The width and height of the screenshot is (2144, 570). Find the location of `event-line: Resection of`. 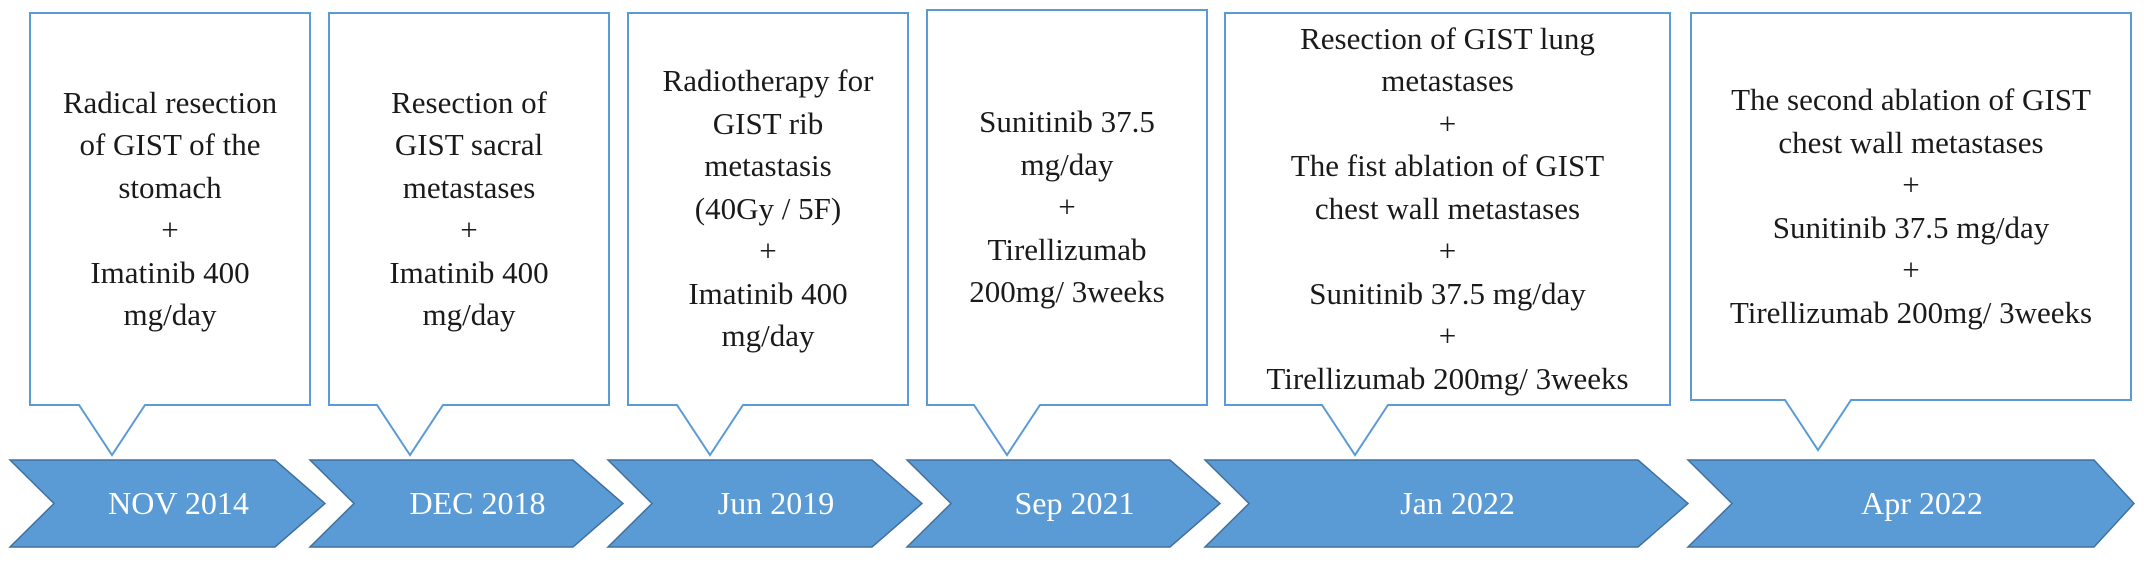

event-line: Resection of is located at coordinates (469, 102).